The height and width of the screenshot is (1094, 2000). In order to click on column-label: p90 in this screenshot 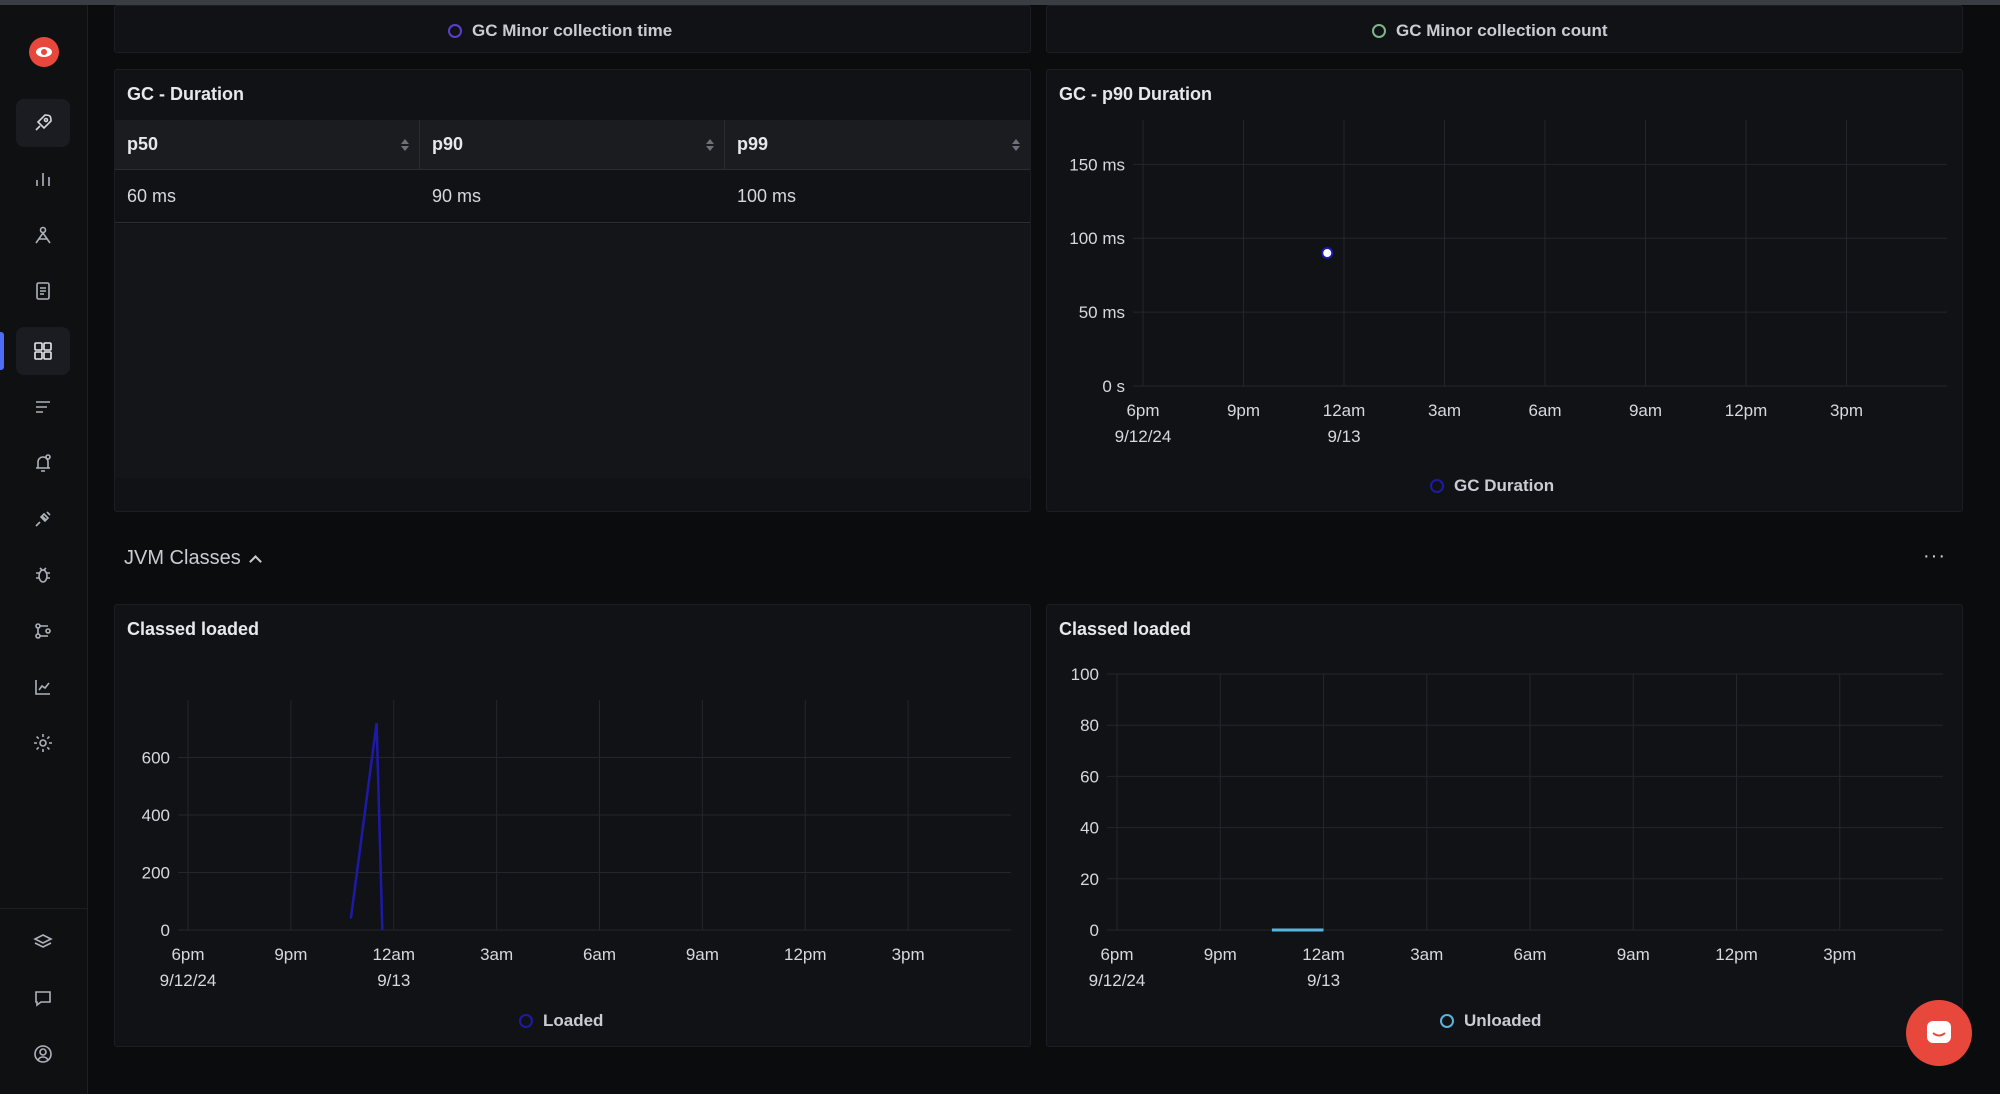, I will do `click(448, 144)`.